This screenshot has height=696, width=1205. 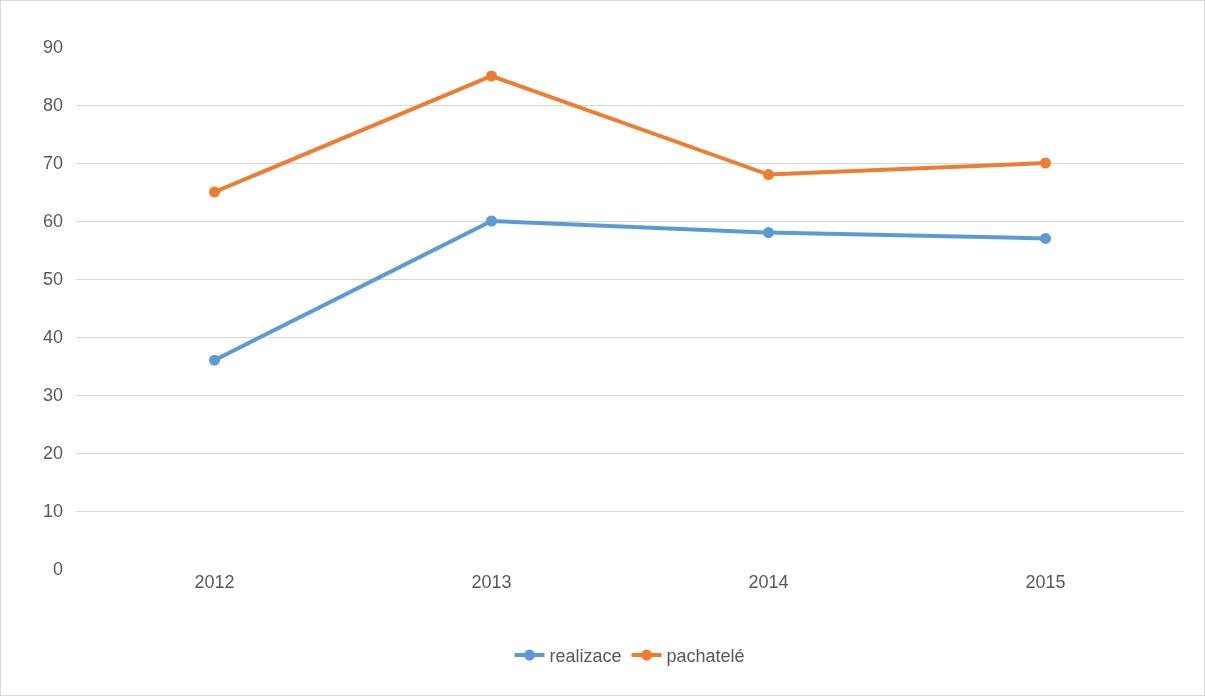 I want to click on legend-label: realizace, so click(x=585, y=656).